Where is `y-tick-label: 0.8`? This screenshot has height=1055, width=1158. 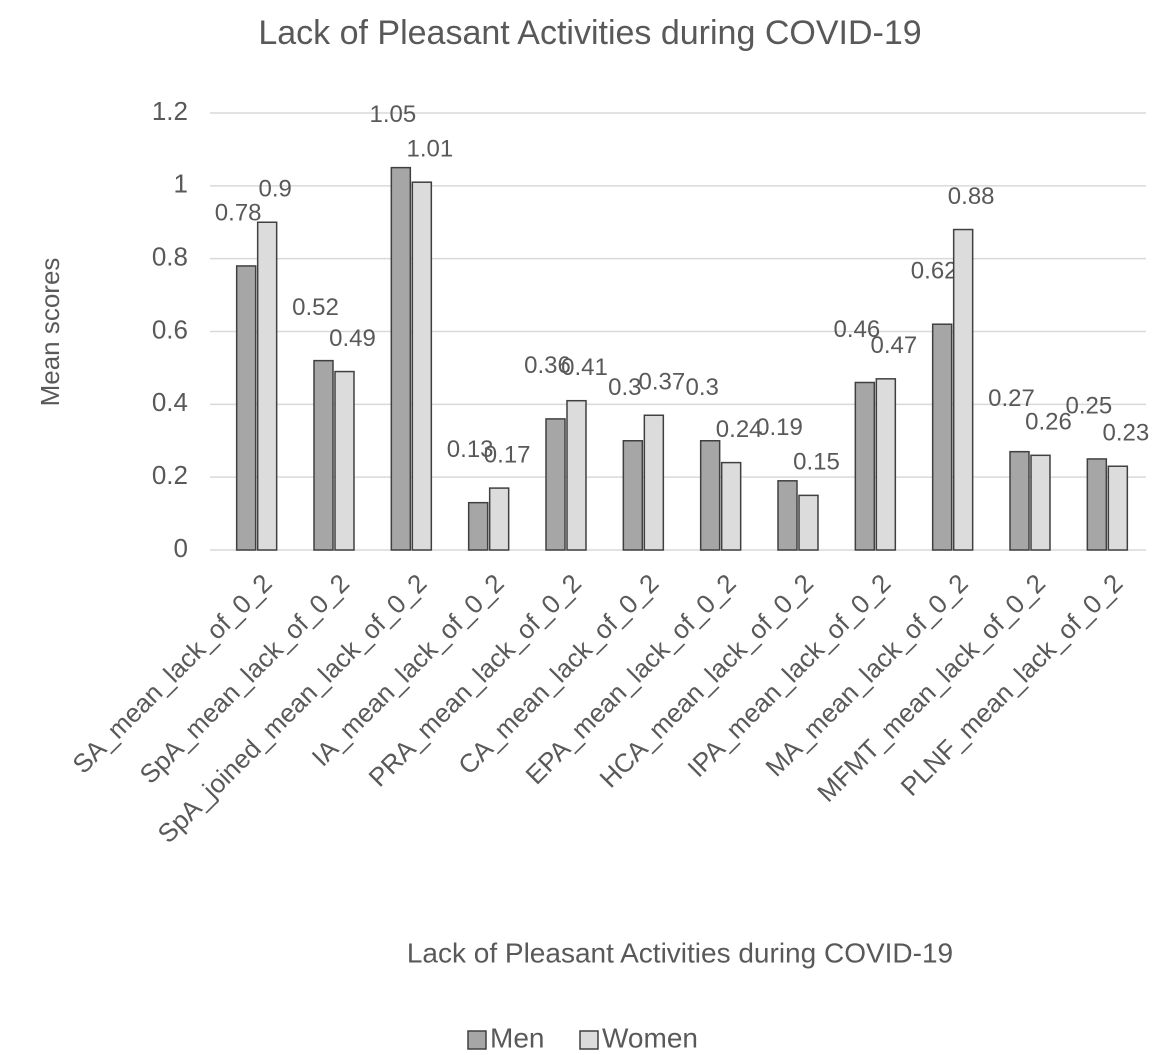 y-tick-label: 0.8 is located at coordinates (170, 257).